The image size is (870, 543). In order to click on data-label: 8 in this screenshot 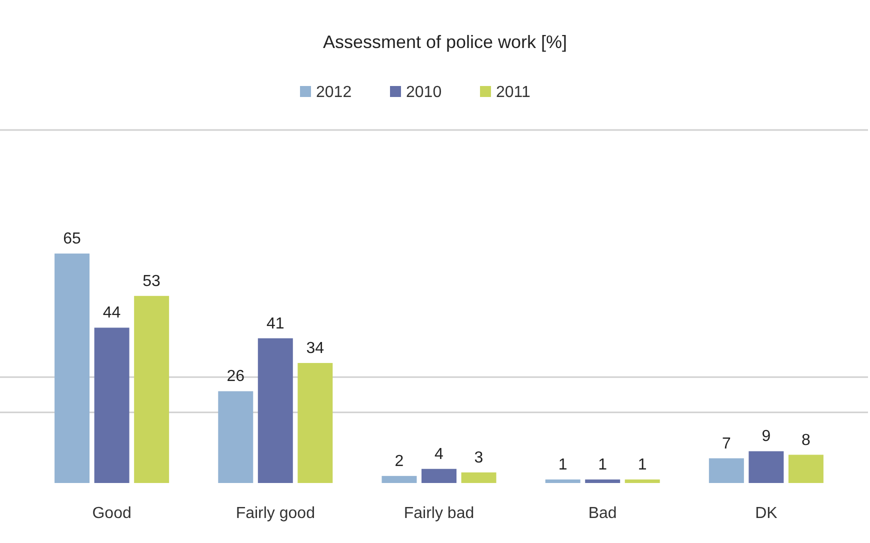, I will do `click(806, 440)`.